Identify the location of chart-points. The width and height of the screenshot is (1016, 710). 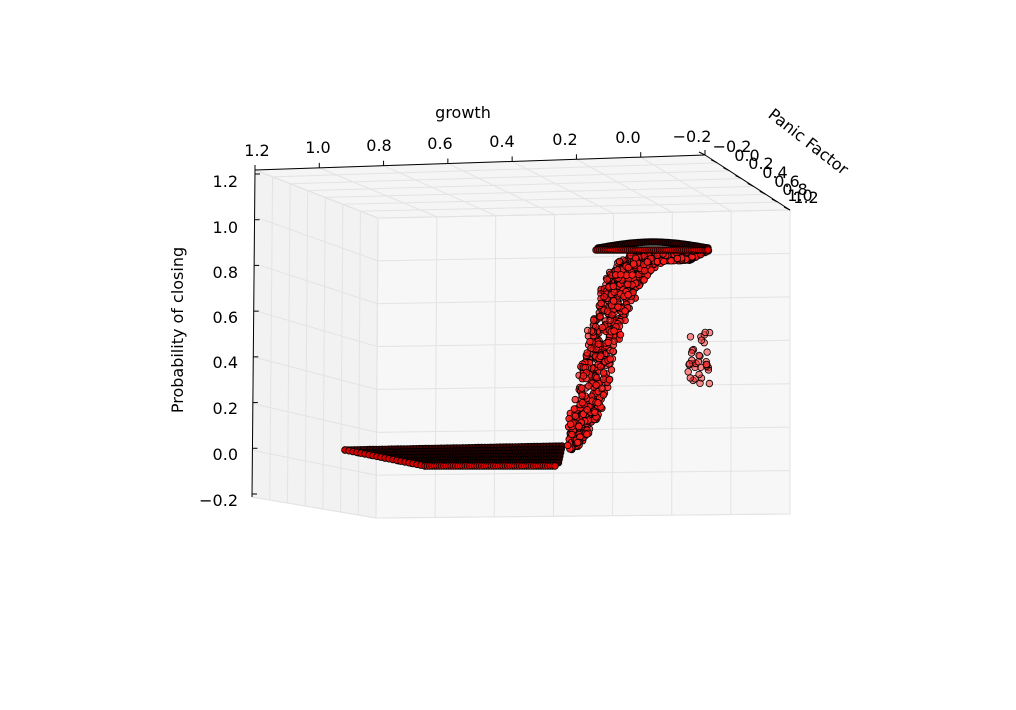
(527, 354).